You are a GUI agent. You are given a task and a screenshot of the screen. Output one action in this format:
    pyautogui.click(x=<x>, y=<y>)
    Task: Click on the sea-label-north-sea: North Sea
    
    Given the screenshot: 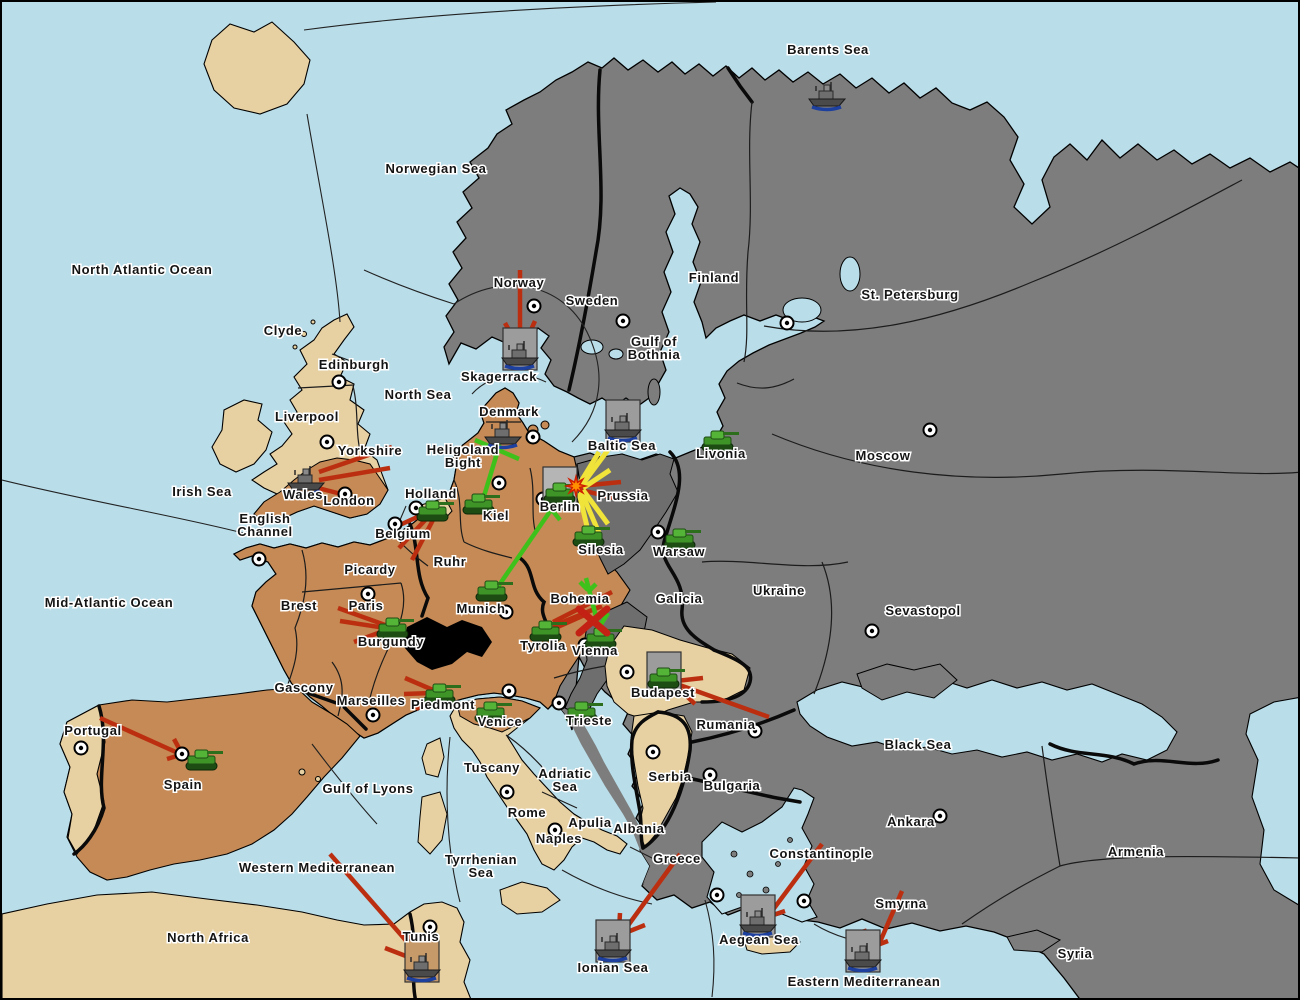 What is the action you would take?
    pyautogui.click(x=418, y=394)
    